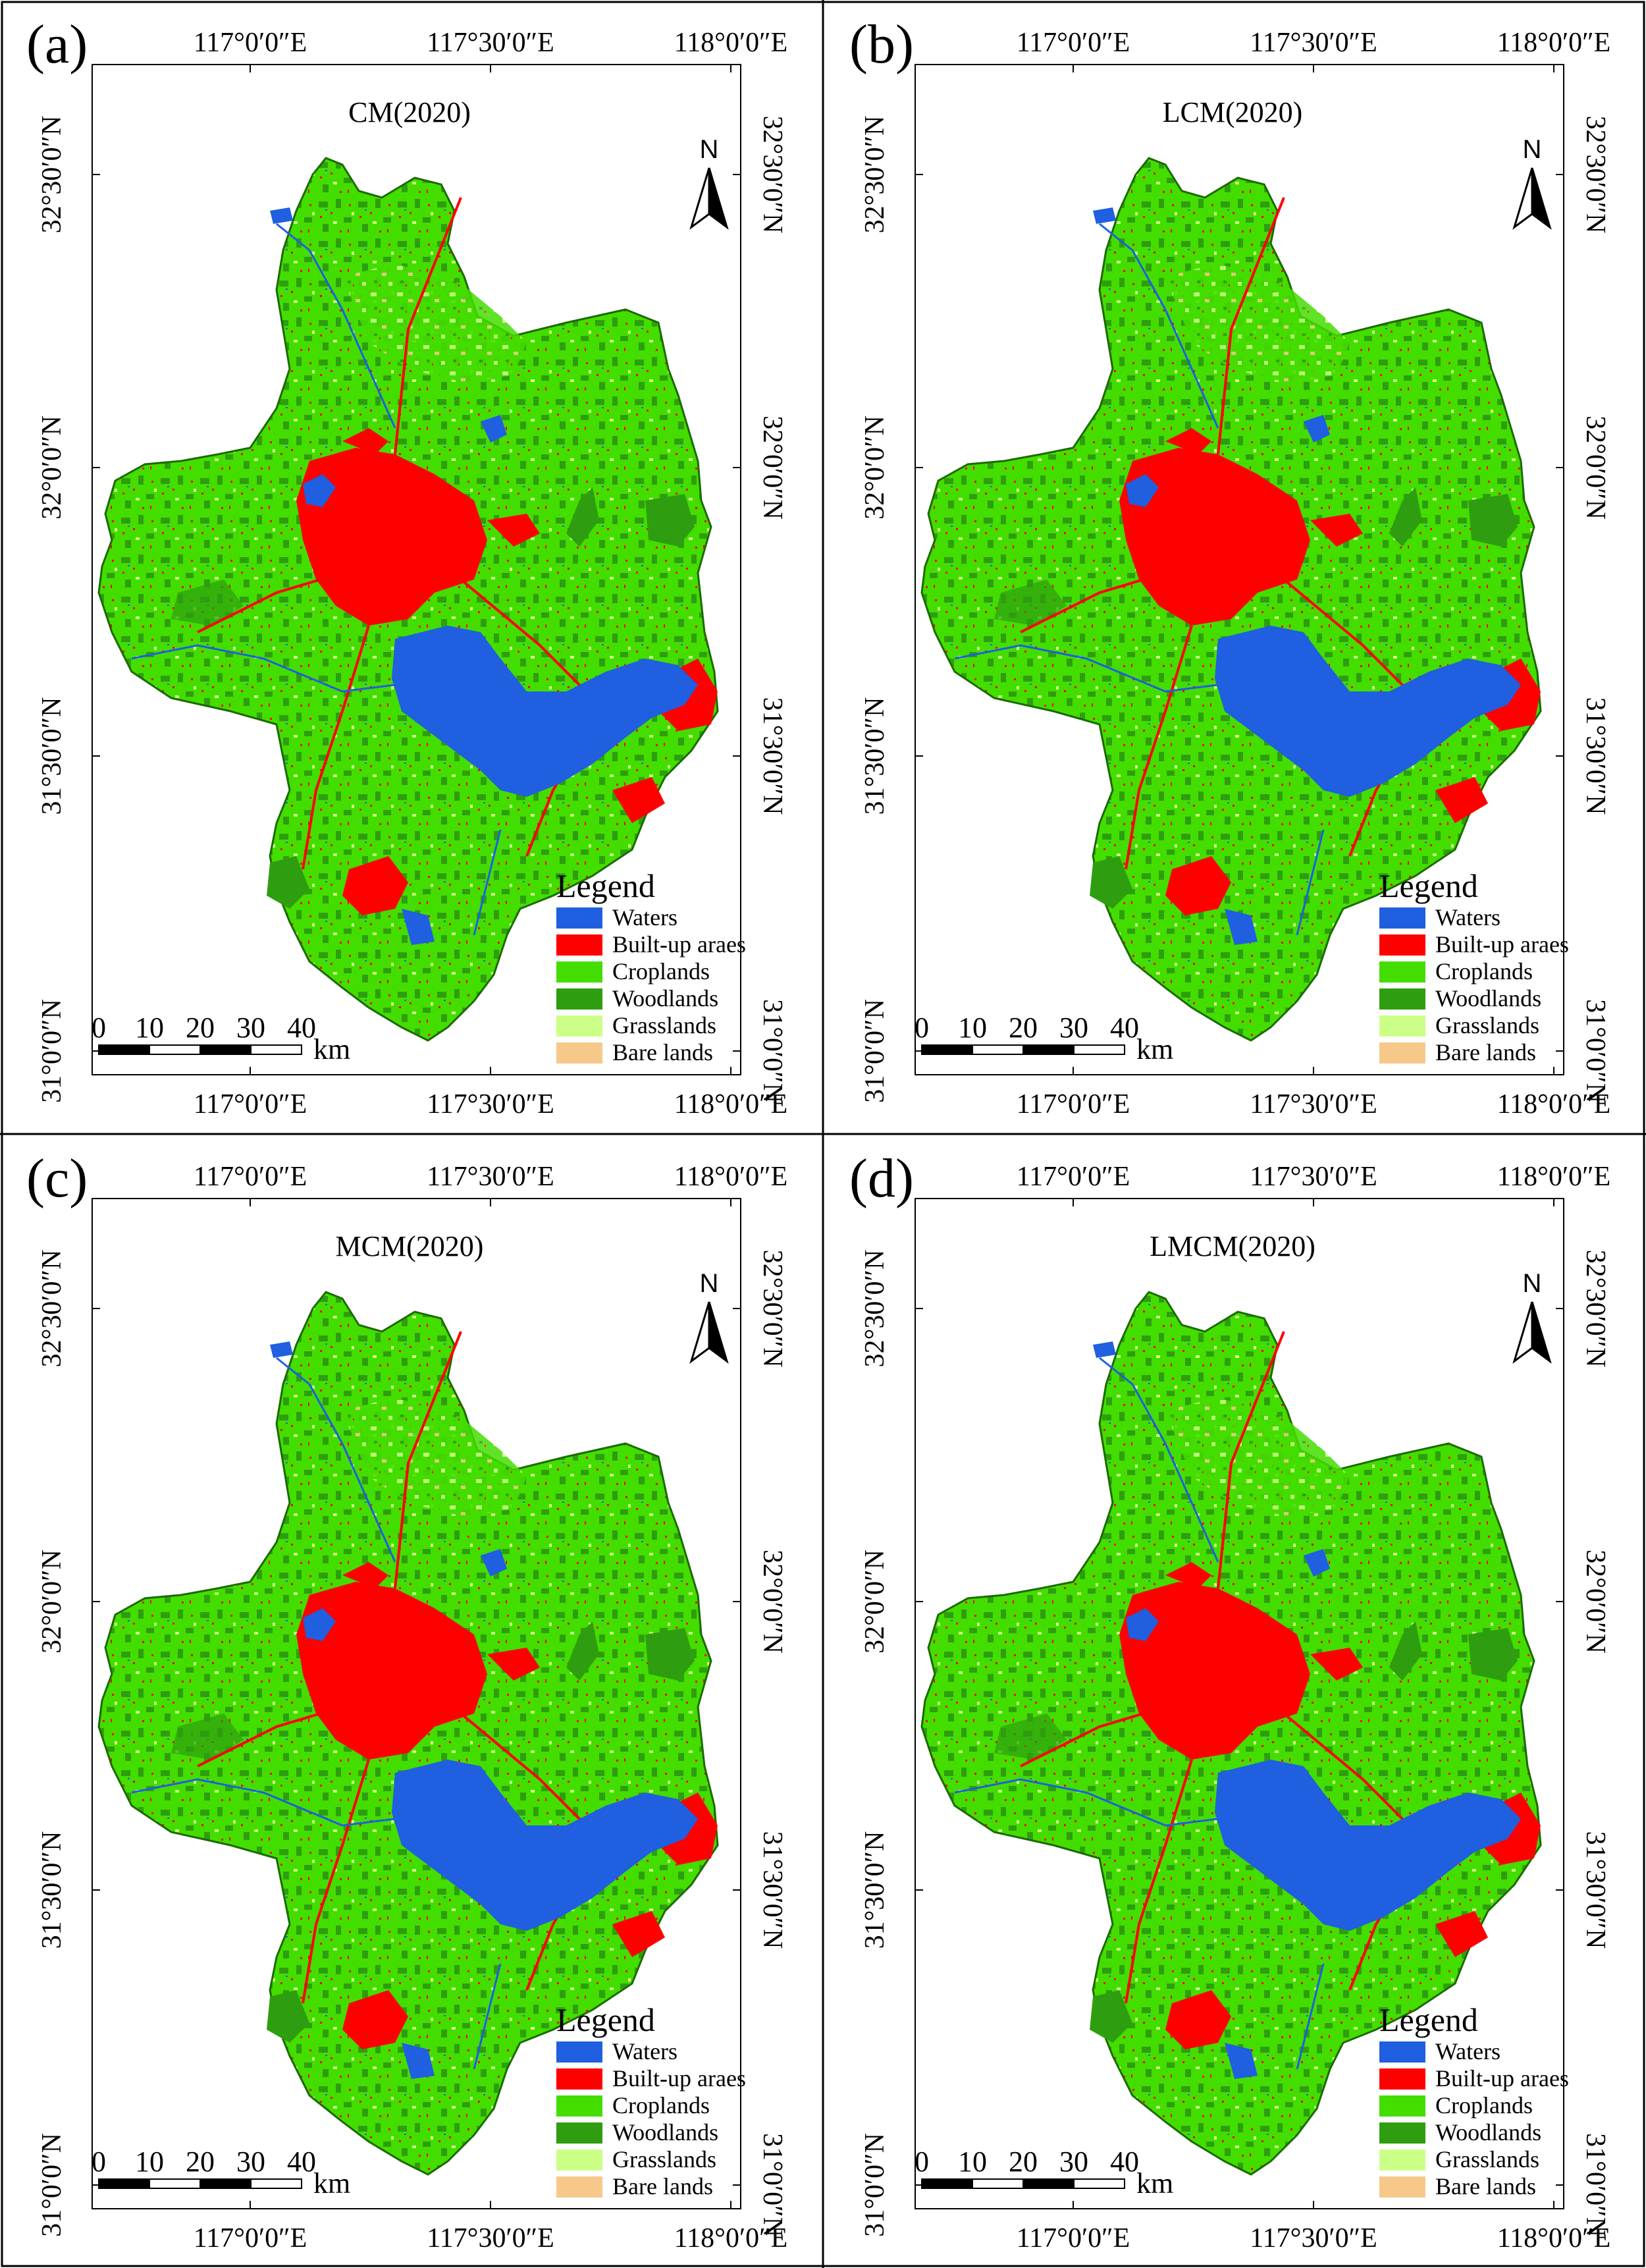 The width and height of the screenshot is (1646, 2268). What do you see at coordinates (881, 44) in the screenshot?
I see `panel-label: (b)` at bounding box center [881, 44].